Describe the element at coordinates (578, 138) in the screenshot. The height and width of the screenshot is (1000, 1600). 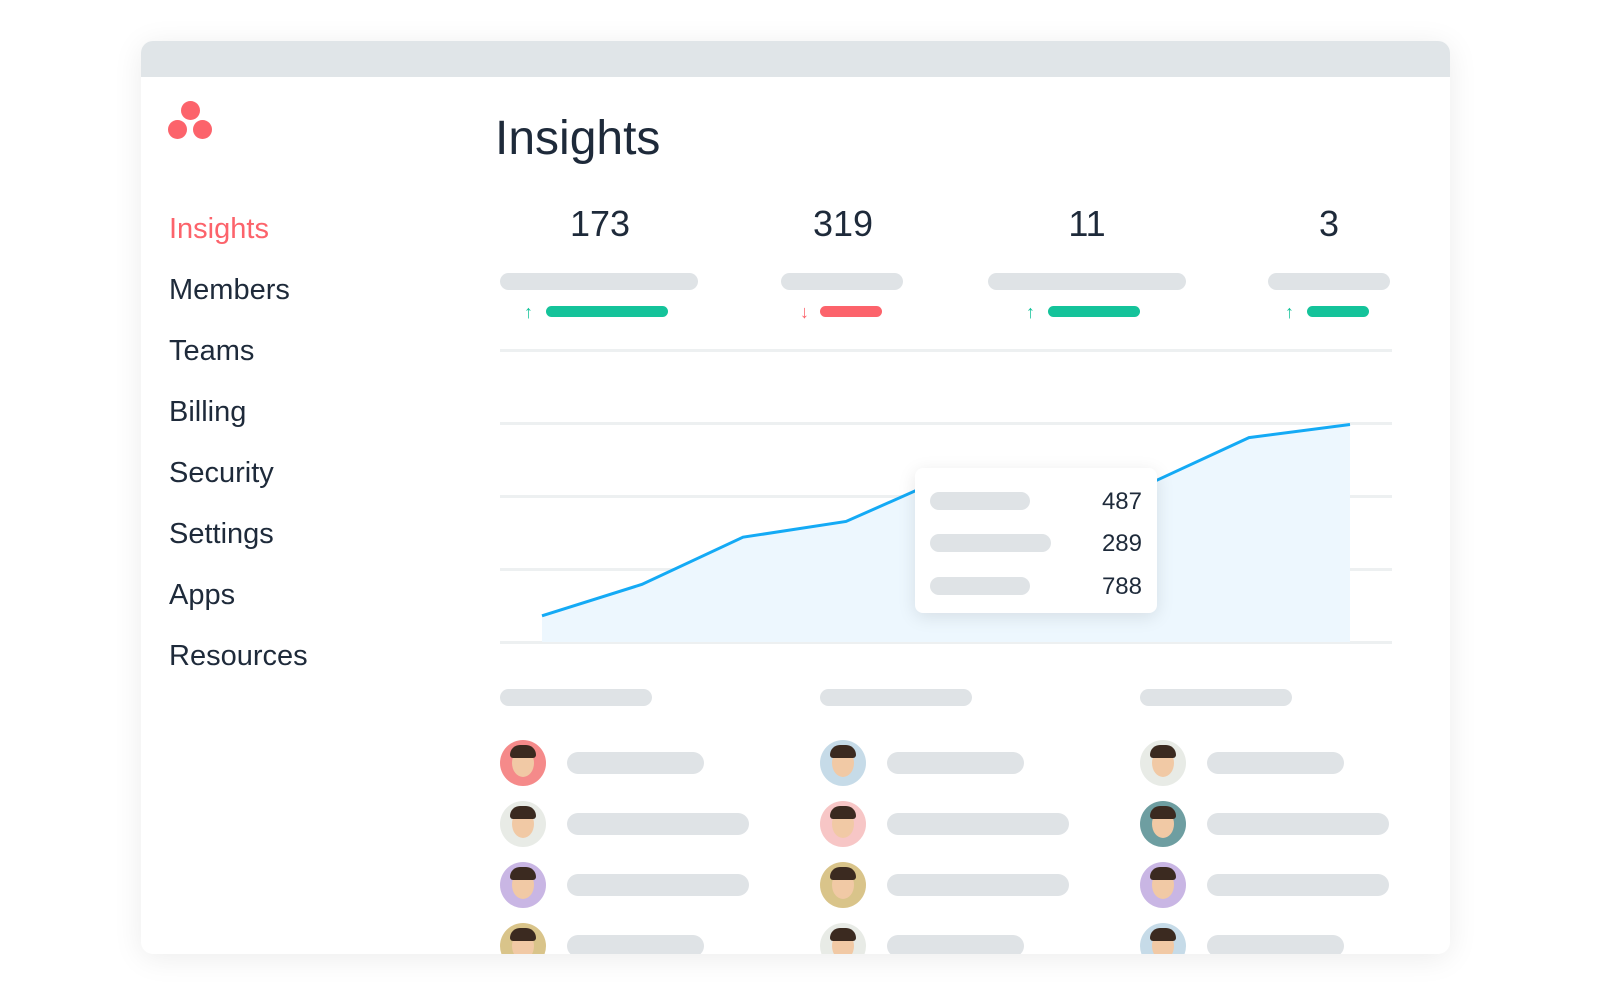
I see `page-title: Insights` at that location.